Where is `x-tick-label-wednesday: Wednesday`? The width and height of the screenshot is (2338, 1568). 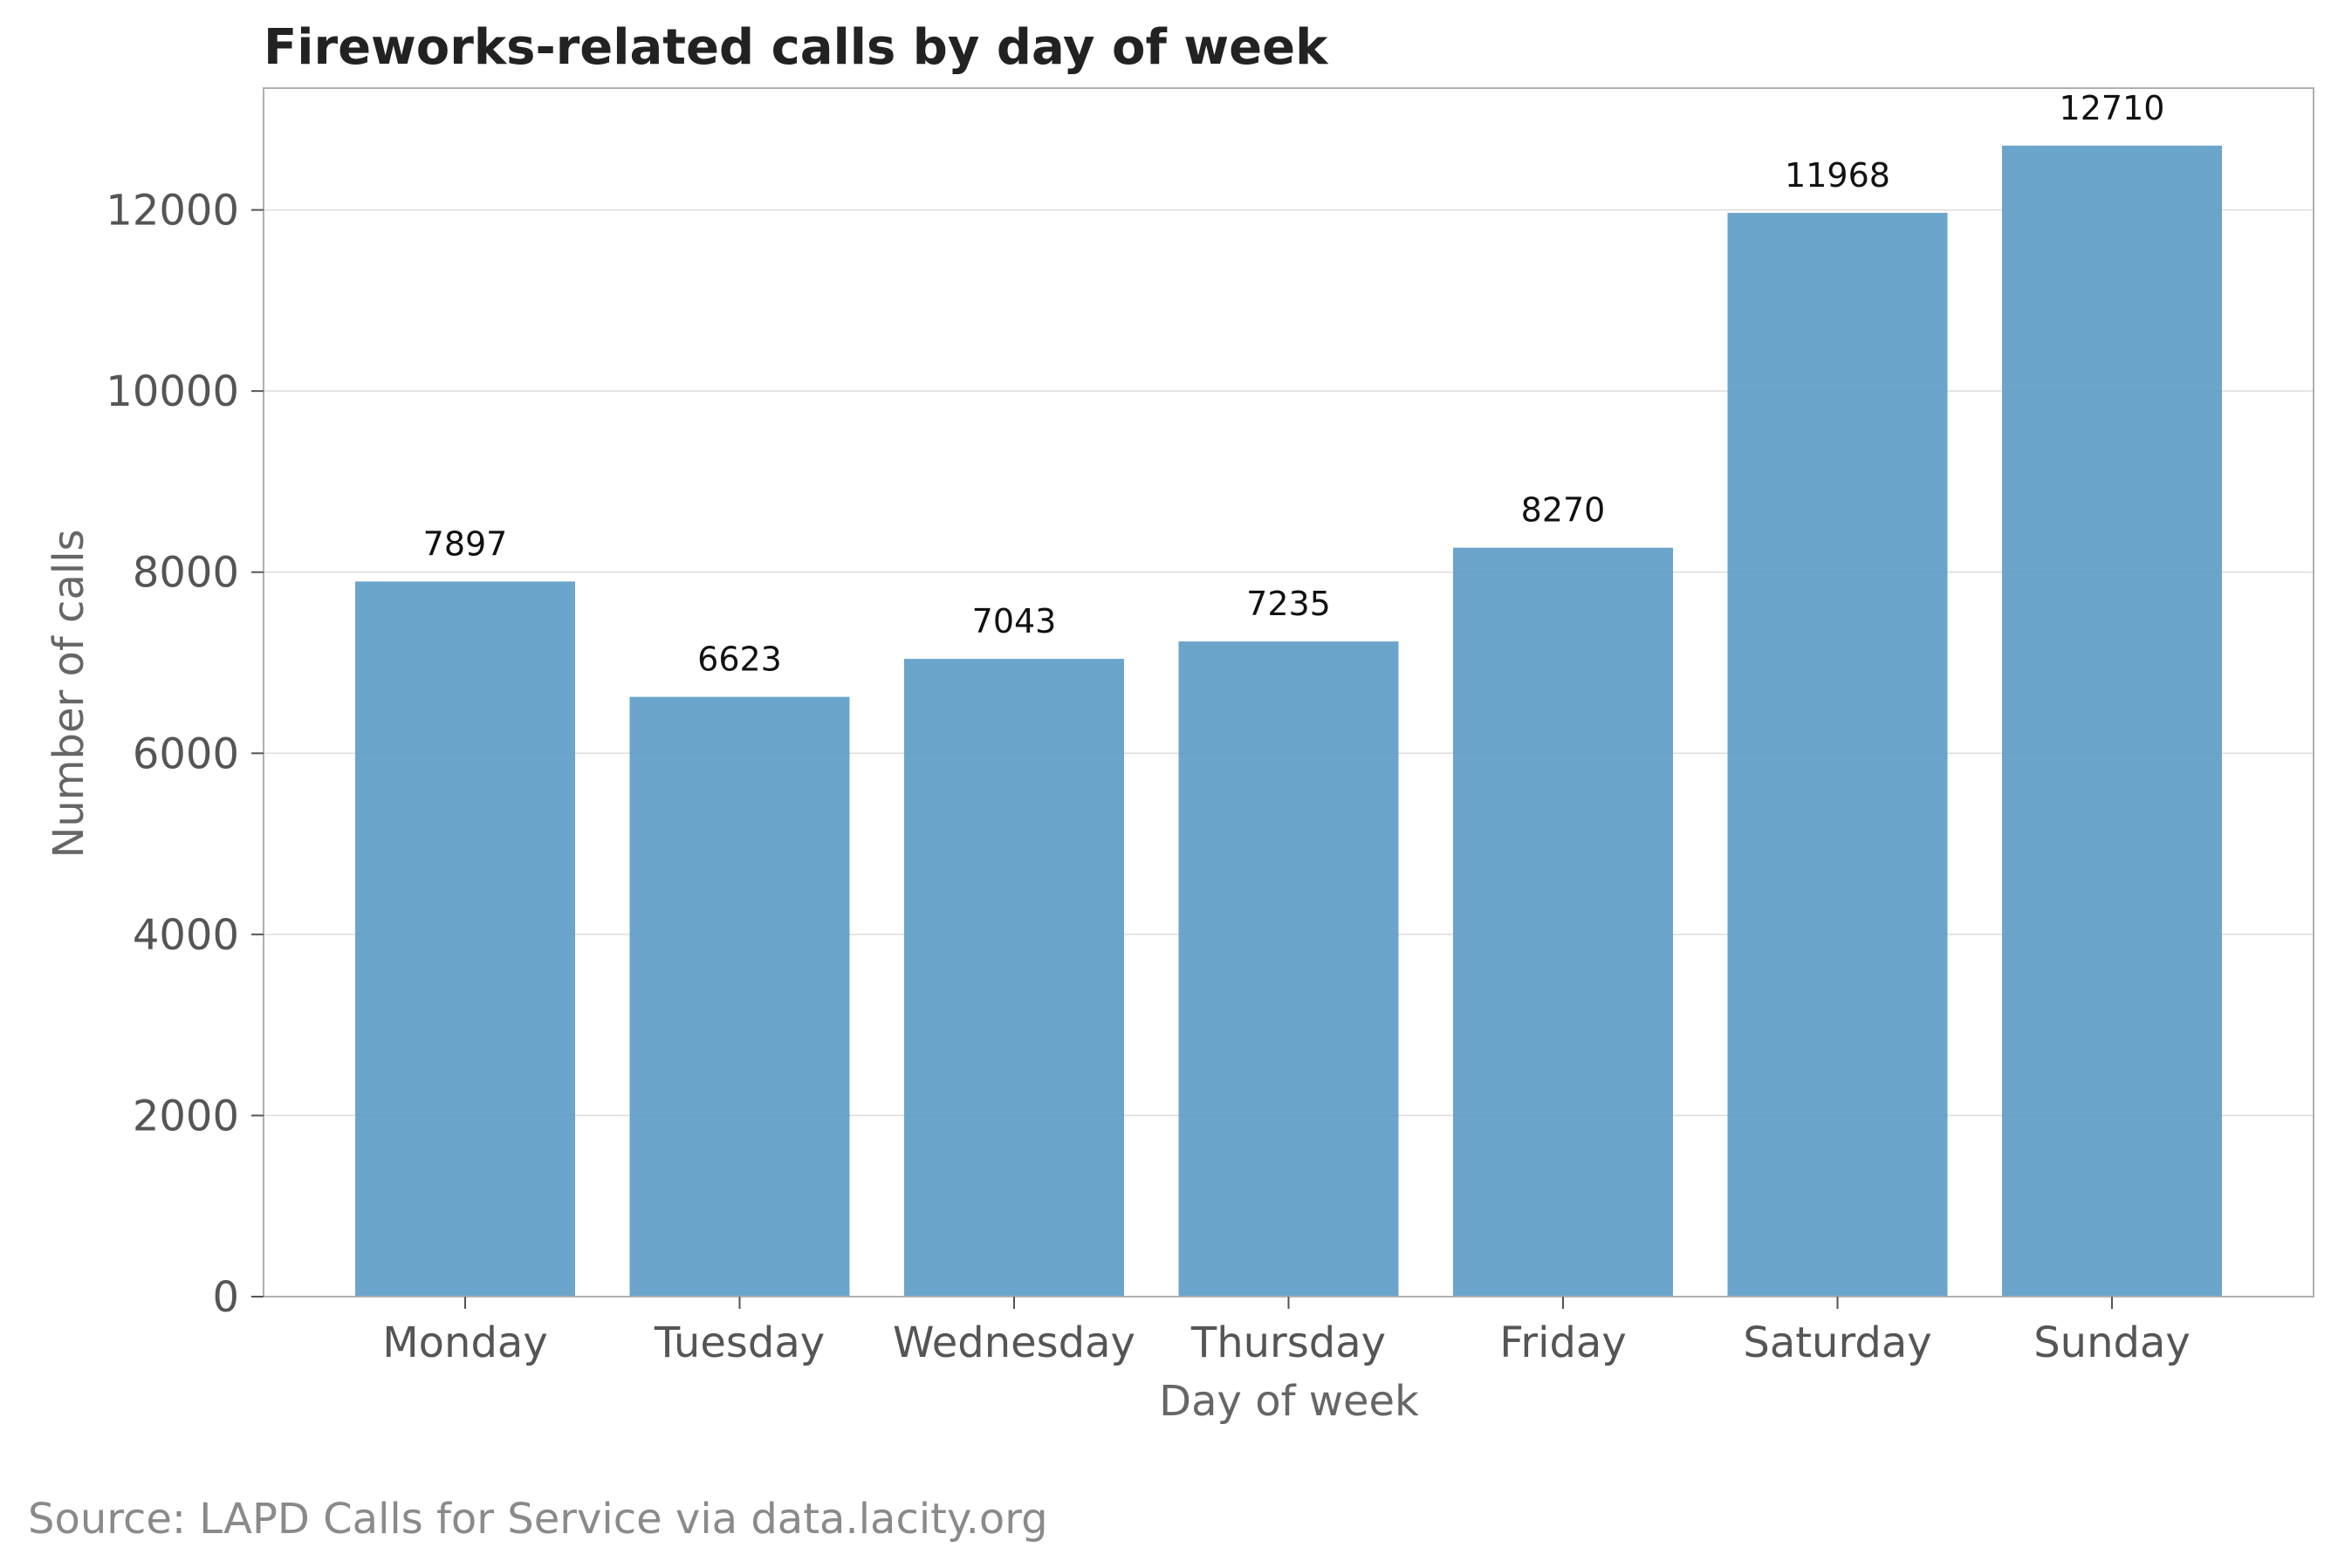 x-tick-label-wednesday: Wednesday is located at coordinates (1014, 1342).